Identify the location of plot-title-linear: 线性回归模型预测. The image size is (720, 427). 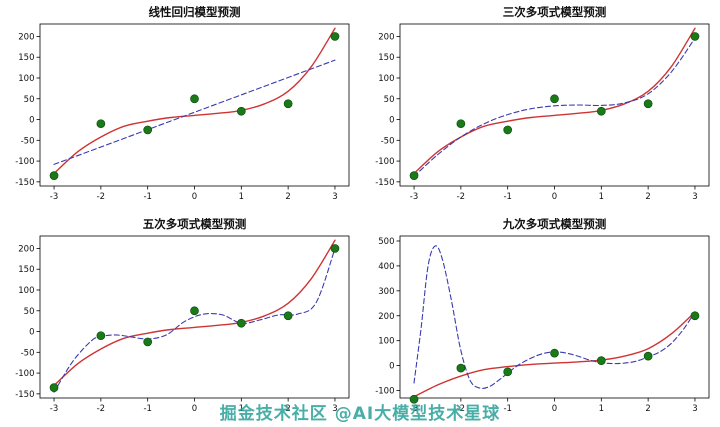
(194, 12).